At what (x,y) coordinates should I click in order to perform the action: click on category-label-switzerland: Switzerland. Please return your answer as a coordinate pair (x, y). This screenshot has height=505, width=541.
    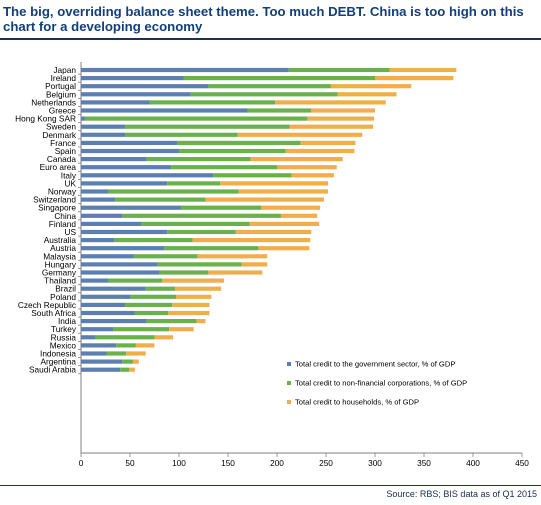
    Looking at the image, I should click on (54, 200).